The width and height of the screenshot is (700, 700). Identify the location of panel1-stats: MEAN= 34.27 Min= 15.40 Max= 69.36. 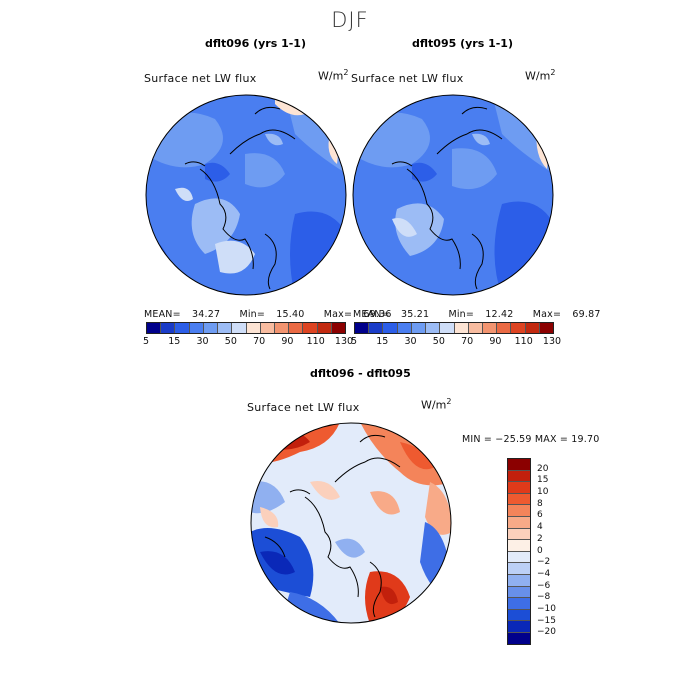
(268, 314).